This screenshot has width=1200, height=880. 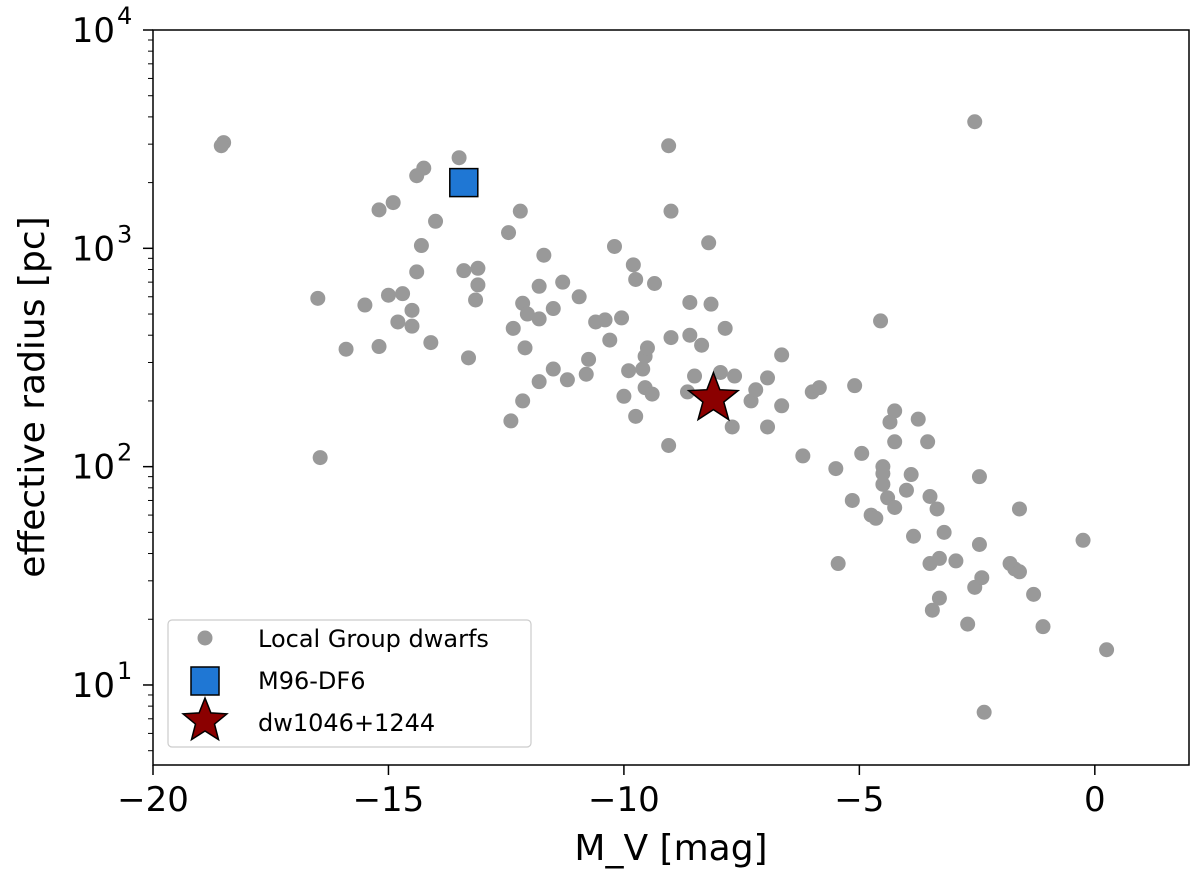 I want to click on y-tick-label-exponent: 4, so click(x=124, y=16).